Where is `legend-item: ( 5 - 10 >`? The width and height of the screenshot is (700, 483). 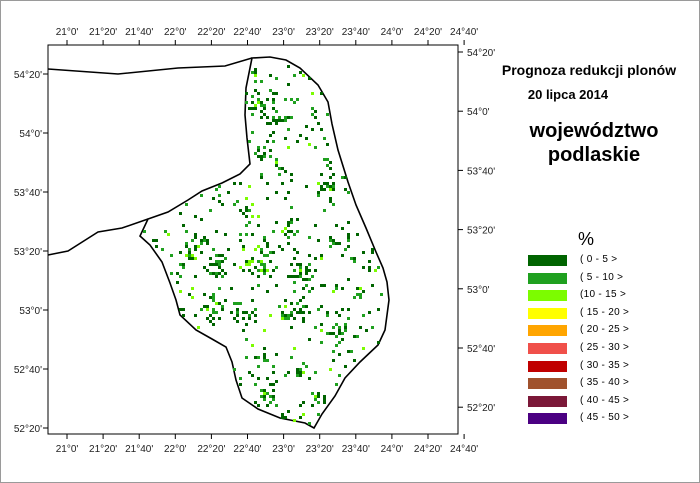 legend-item: ( 5 - 10 > is located at coordinates (608, 280).